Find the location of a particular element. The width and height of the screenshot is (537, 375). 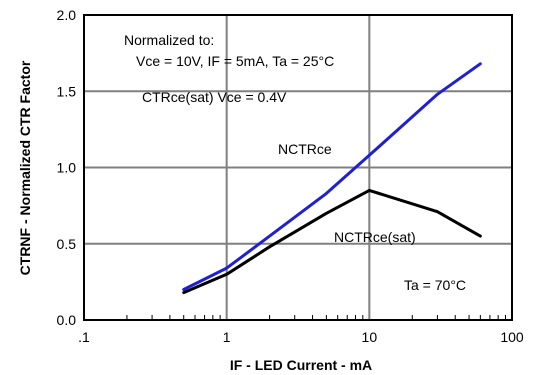

x-tick-label: 1 is located at coordinates (227, 337).